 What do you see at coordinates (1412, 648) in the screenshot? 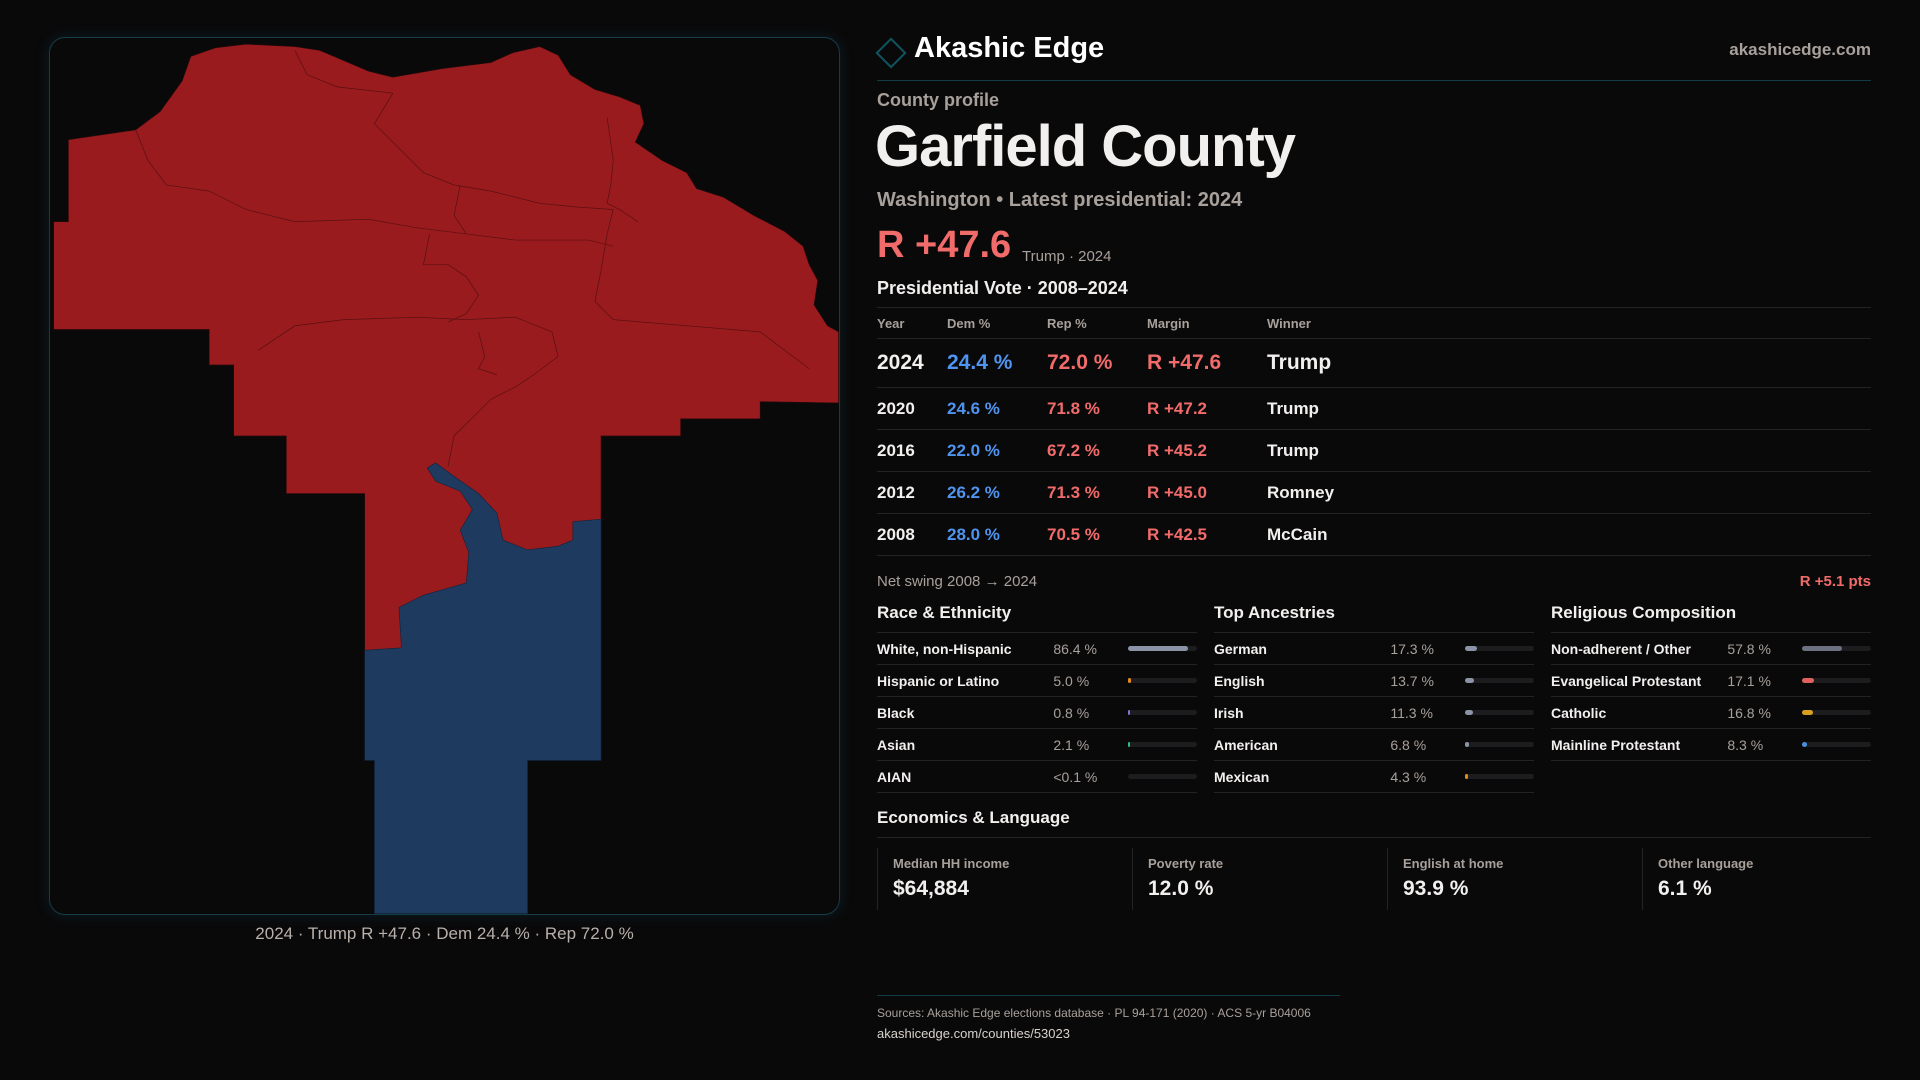
I see `stat-value: 17.3 %` at bounding box center [1412, 648].